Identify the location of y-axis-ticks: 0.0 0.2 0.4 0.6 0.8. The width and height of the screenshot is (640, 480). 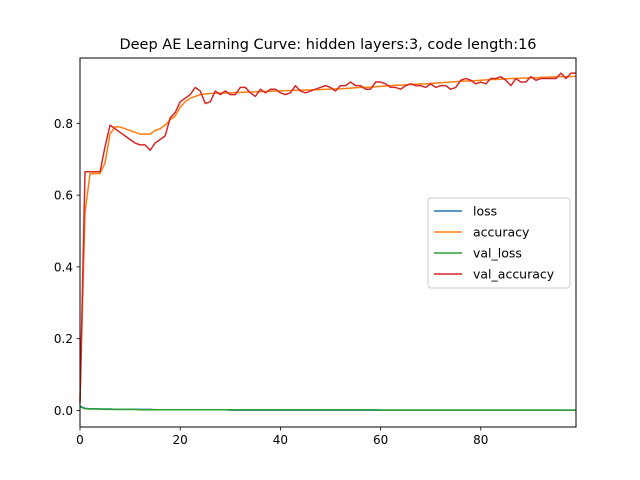
(67, 267).